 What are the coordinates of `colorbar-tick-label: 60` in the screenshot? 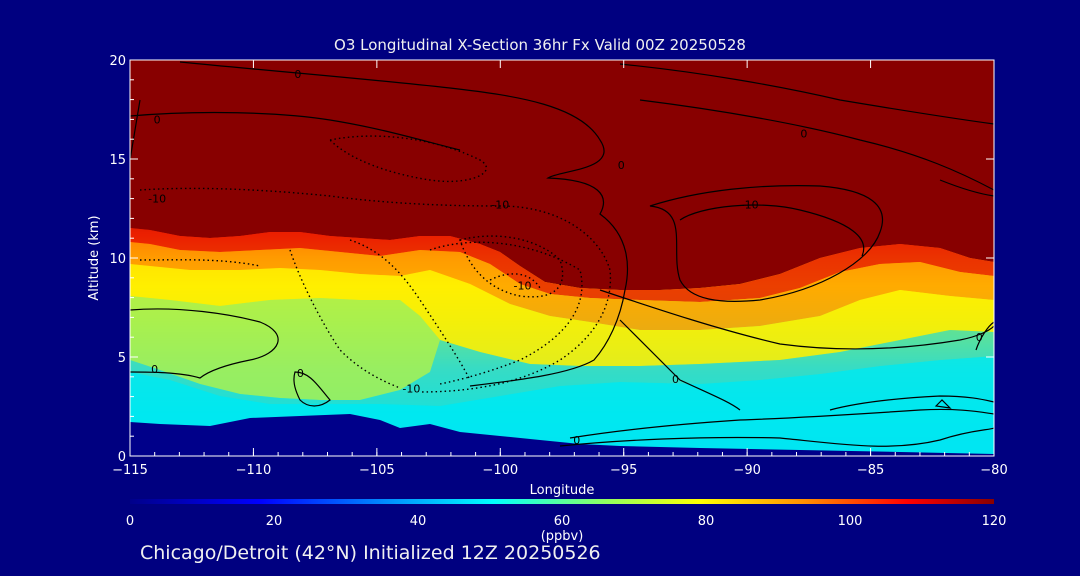 It's located at (562, 521).